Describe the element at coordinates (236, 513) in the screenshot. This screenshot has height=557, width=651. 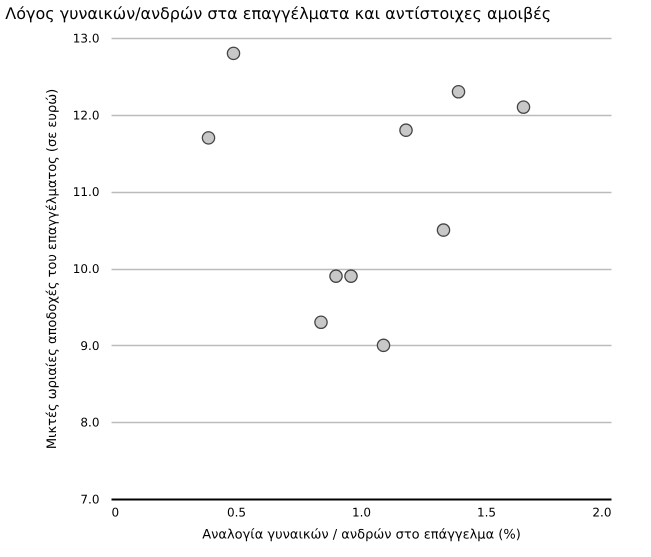
I see `x-tick-label: 0.5` at that location.